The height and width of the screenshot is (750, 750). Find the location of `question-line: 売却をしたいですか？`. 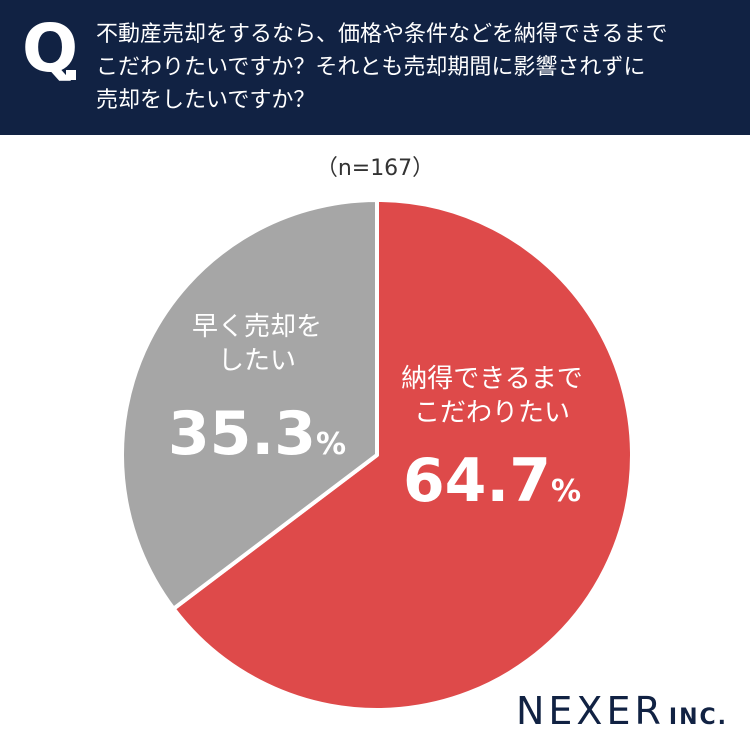

question-line: 売却をしたいですか？ is located at coordinates (206, 100).